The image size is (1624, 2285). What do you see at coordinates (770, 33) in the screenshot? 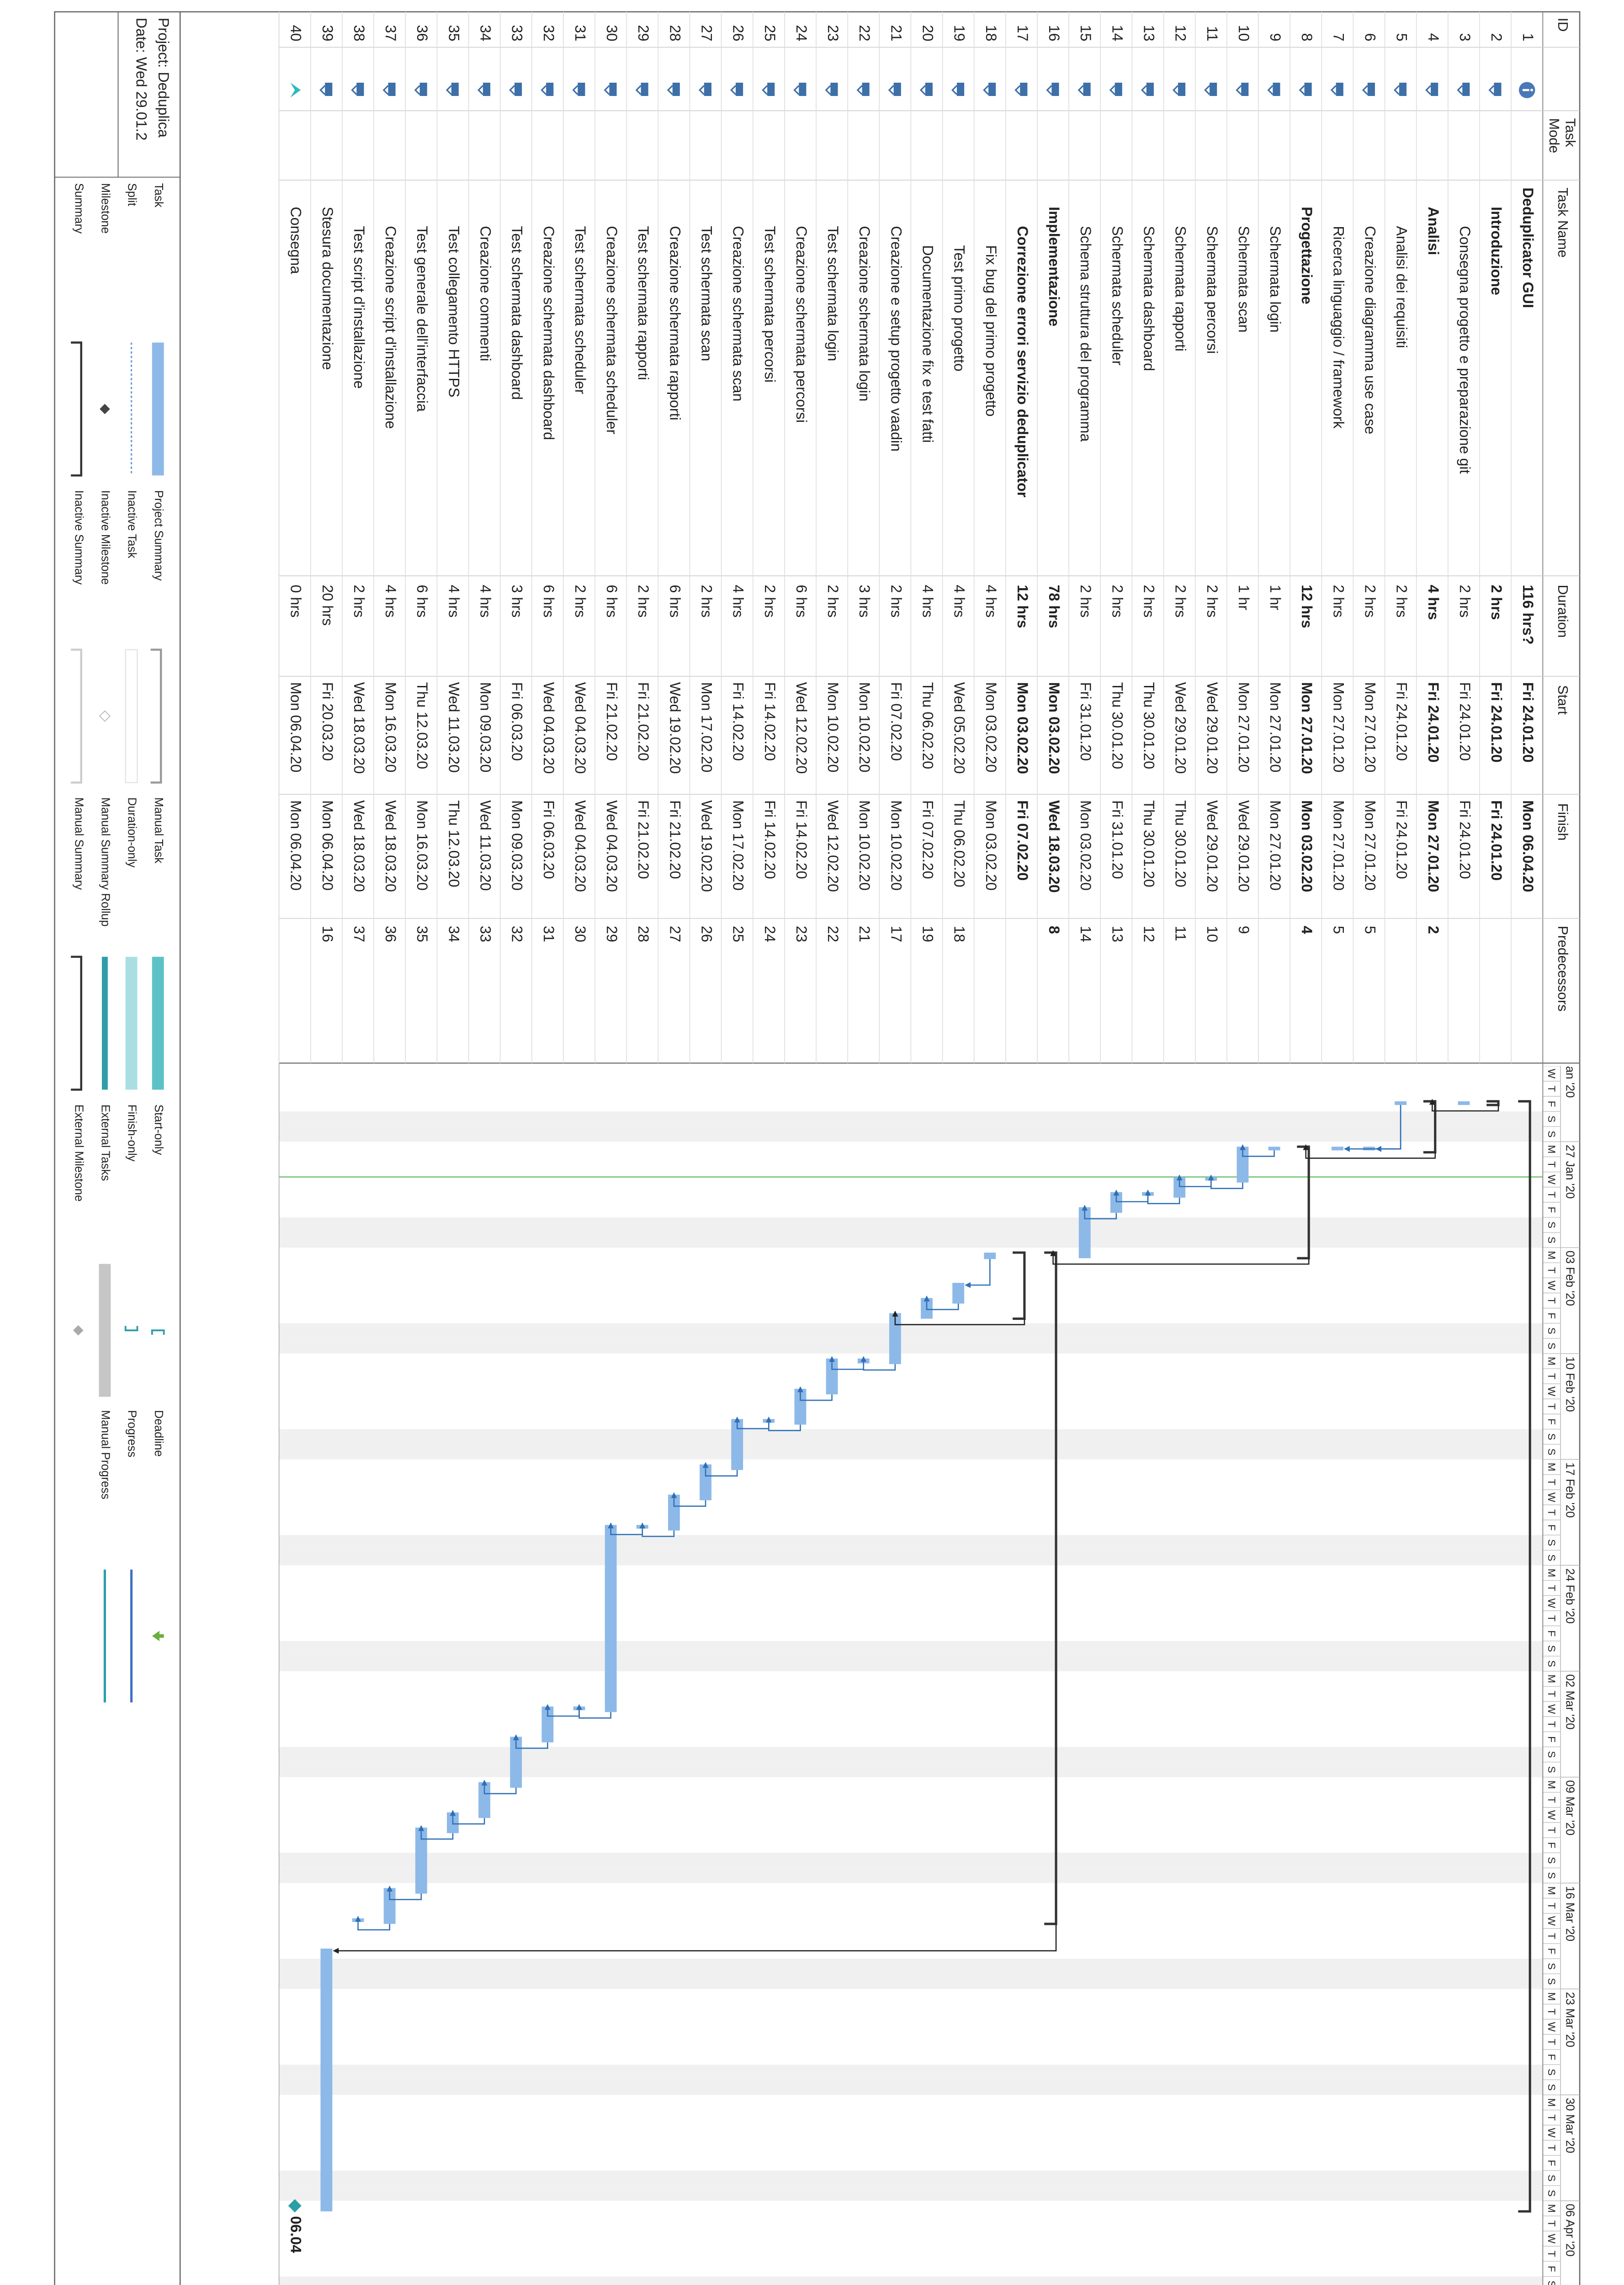
I see `task-id: 25` at bounding box center [770, 33].